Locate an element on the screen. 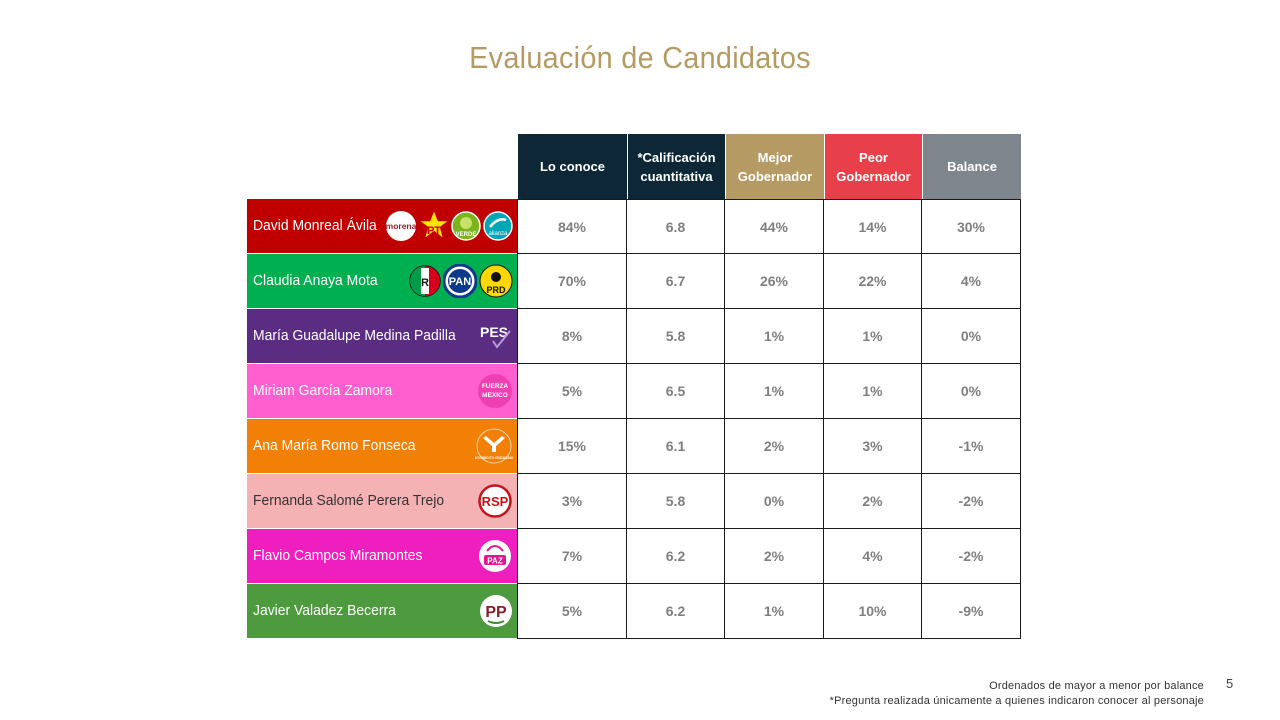 This screenshot has width=1280, height=720. paz-logo: PAZ is located at coordinates (495, 556).